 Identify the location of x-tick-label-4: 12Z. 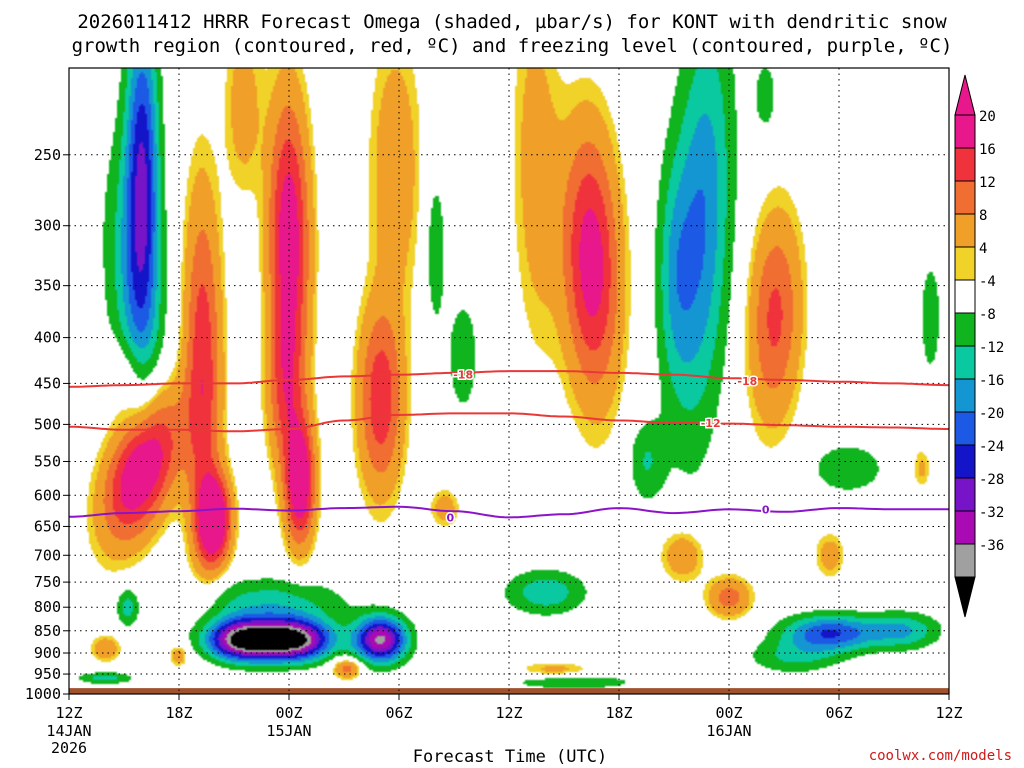
(508, 713).